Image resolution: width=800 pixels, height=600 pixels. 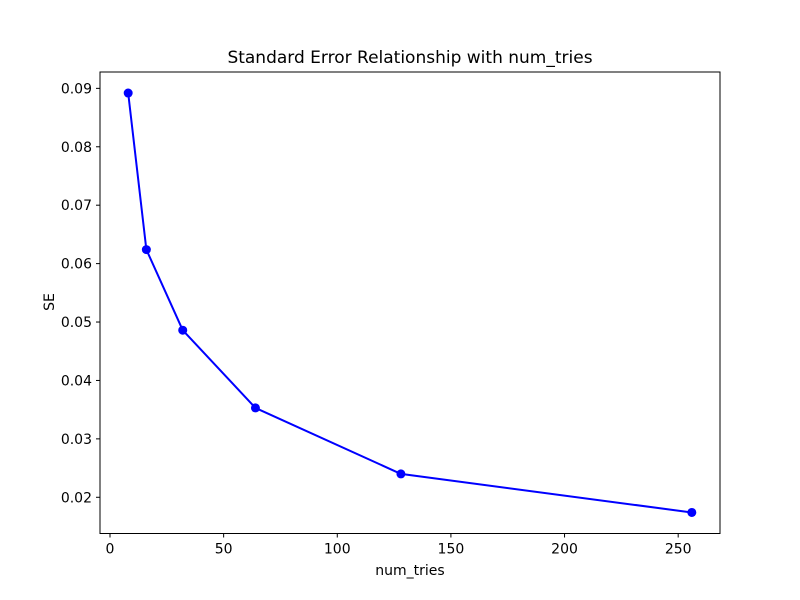 What do you see at coordinates (76, 89) in the screenshot?
I see `y-tick-label: 0.09` at bounding box center [76, 89].